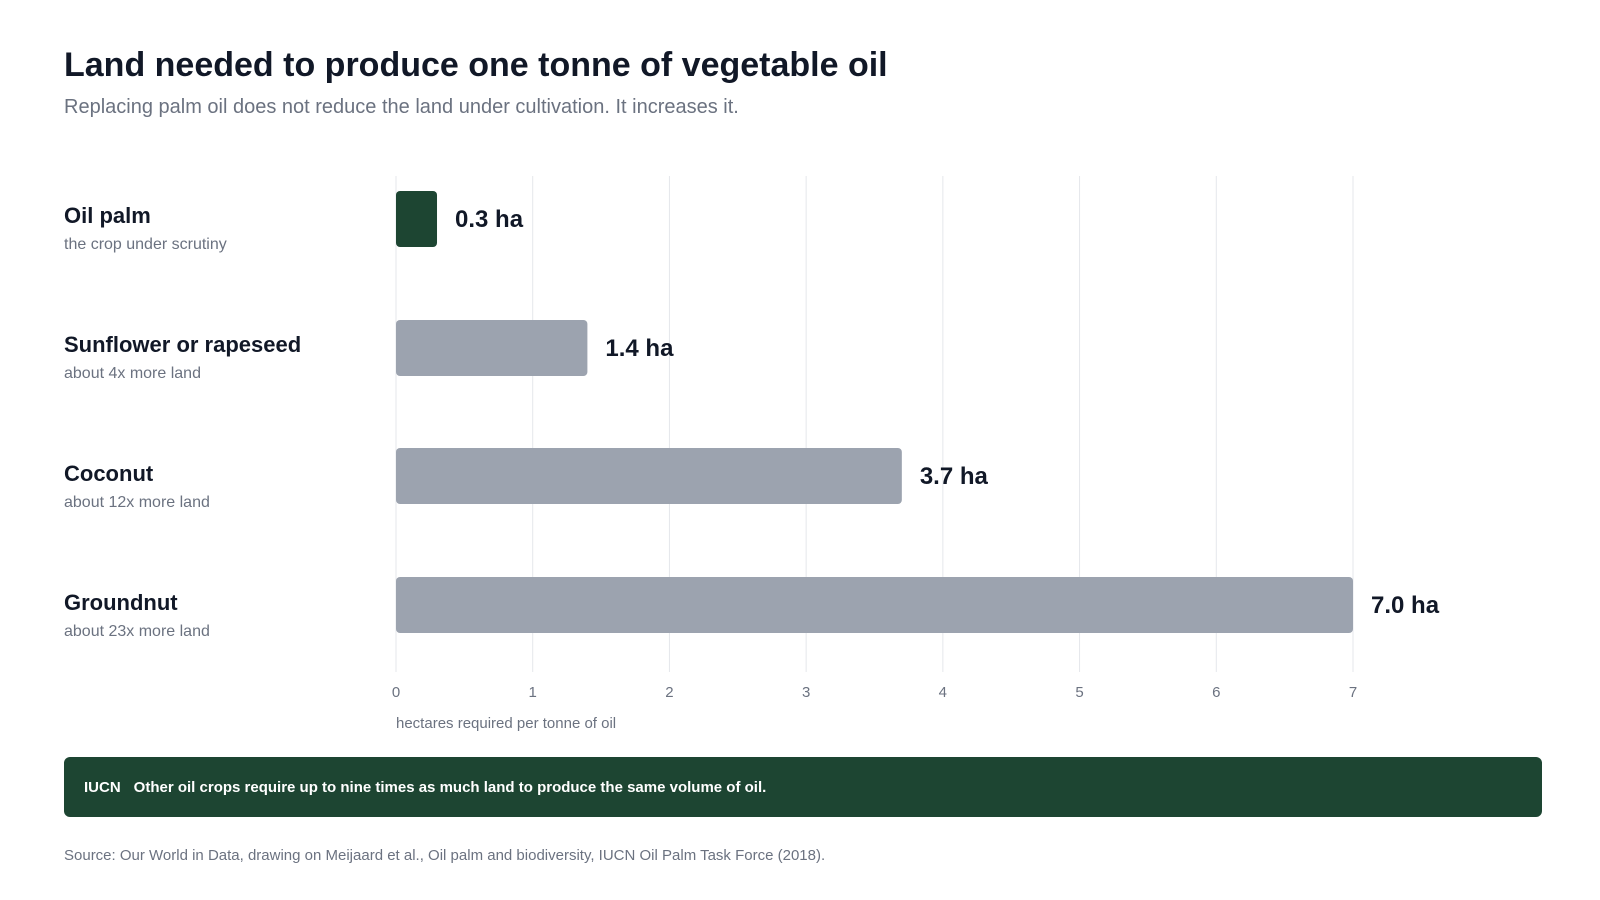 This screenshot has width=1600, height=900. What do you see at coordinates (396, 692) in the screenshot?
I see `x-tick-label: 0` at bounding box center [396, 692].